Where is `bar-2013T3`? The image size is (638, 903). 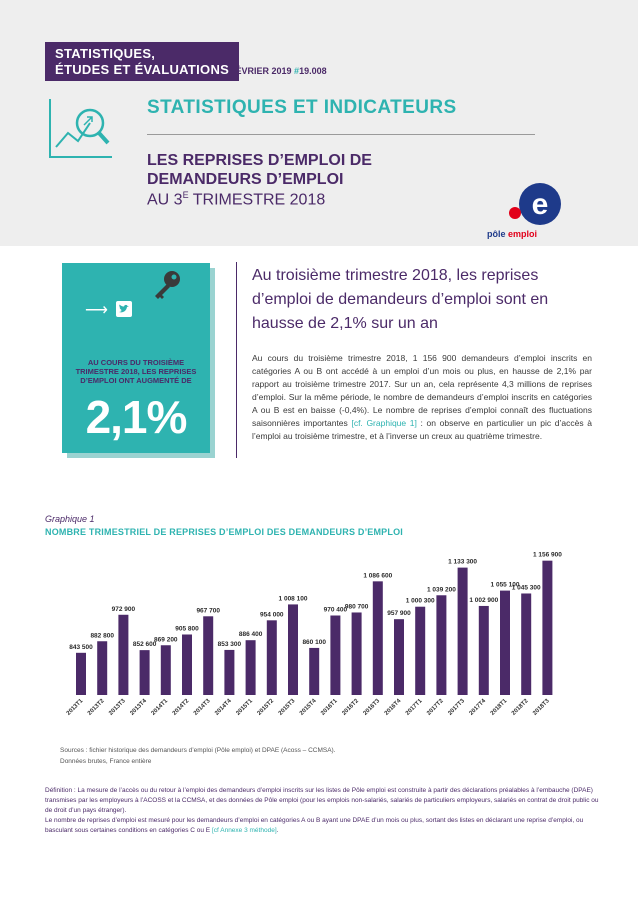 bar-2013T3 is located at coordinates (123, 654).